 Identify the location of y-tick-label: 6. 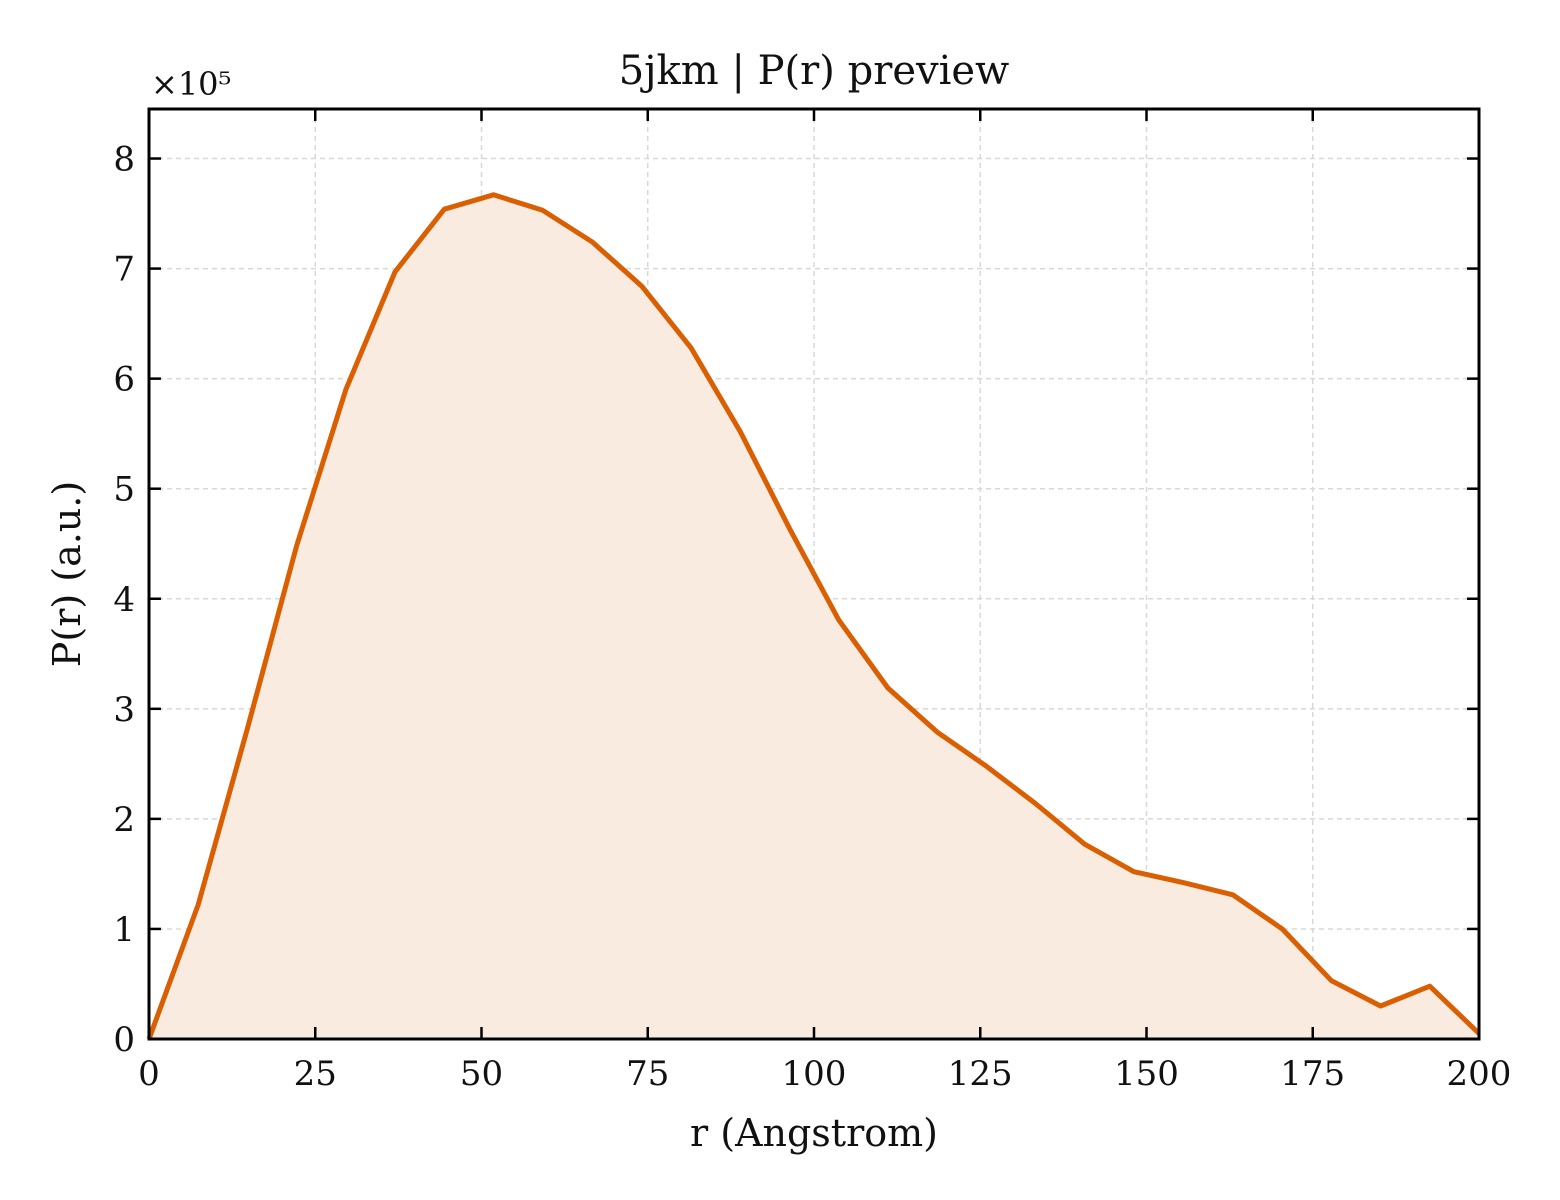
(124, 380).